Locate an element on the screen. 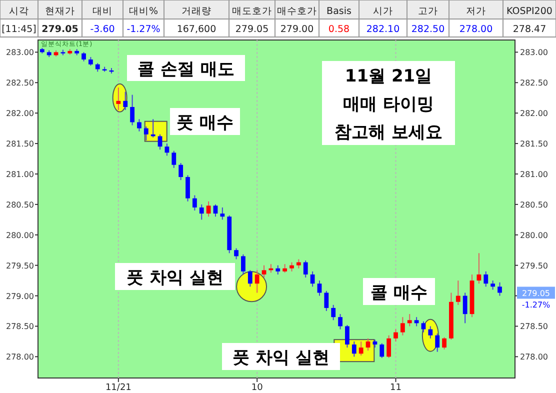 This screenshot has width=556, height=393. x-tick-label: 11 is located at coordinates (396, 388).